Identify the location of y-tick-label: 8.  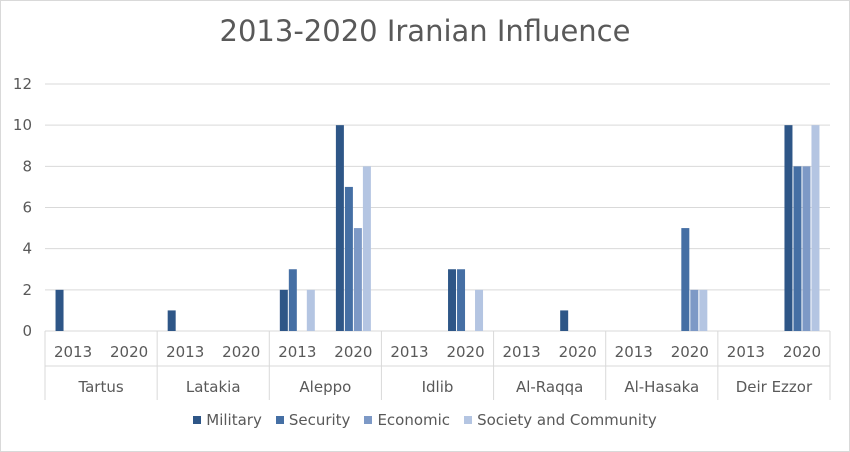
(27, 166).